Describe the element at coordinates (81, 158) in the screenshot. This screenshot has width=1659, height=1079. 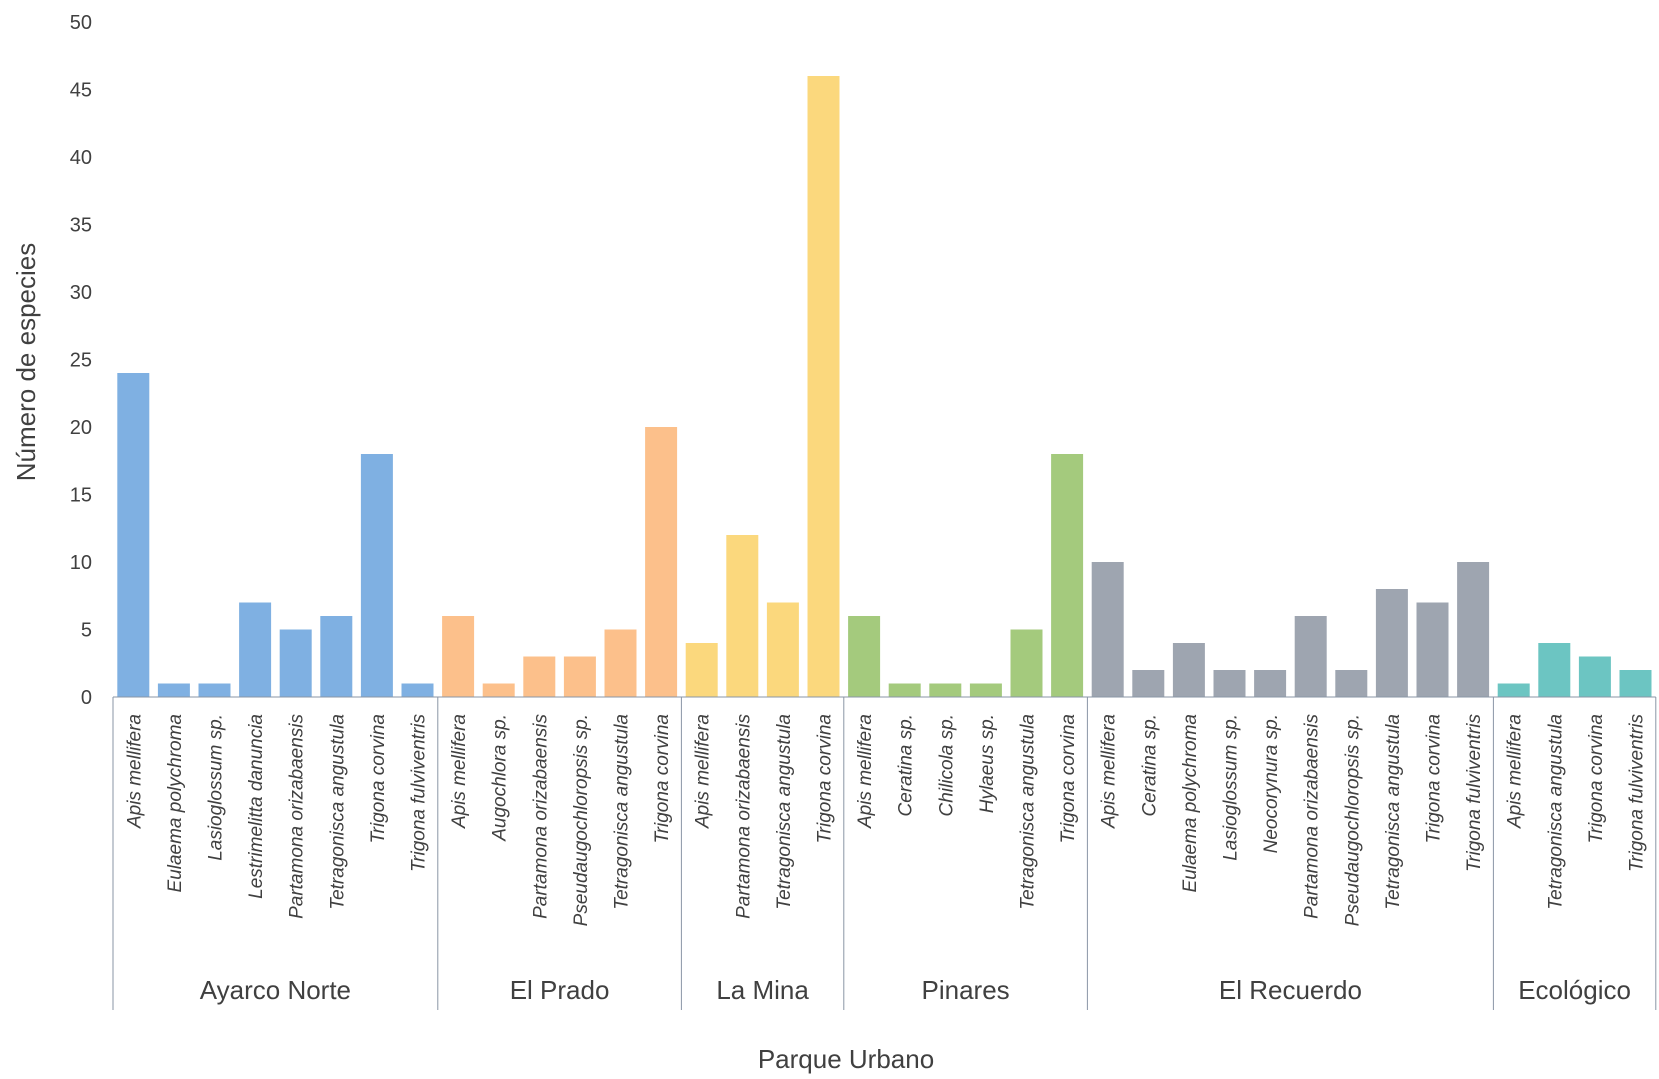
I see `y-tick-label: 40` at that location.